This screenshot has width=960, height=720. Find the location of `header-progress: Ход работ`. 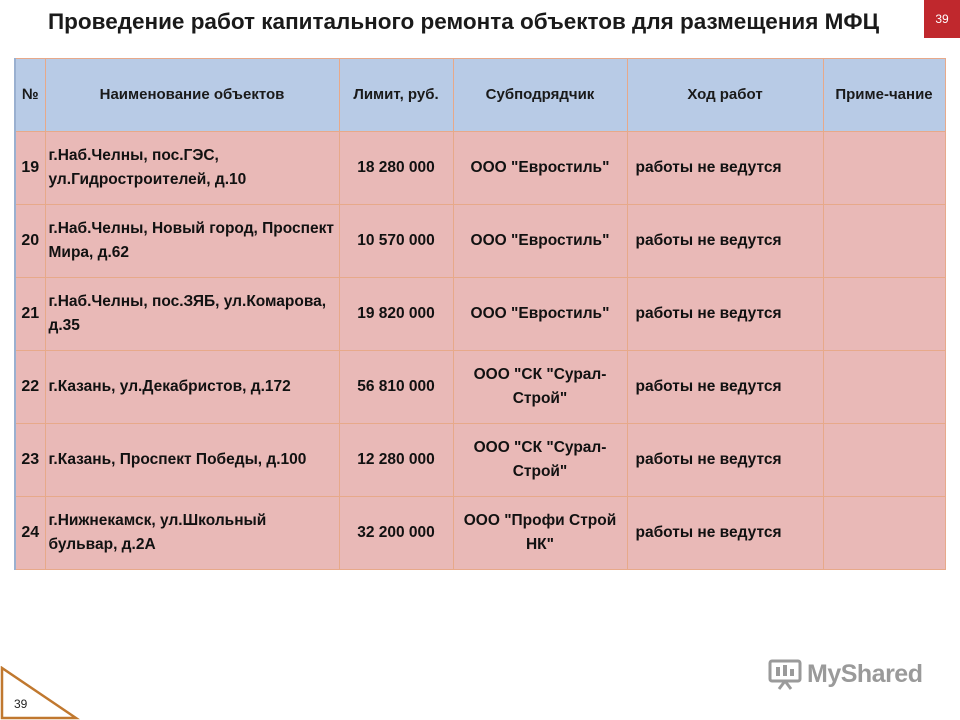

header-progress: Ход работ is located at coordinates (725, 95).